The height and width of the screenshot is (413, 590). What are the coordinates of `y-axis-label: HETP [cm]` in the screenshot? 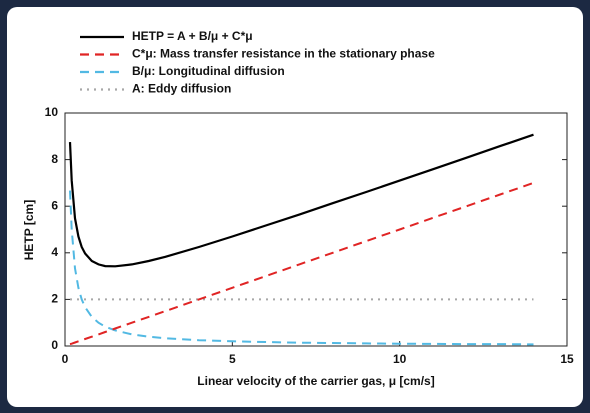 It's located at (29, 230).